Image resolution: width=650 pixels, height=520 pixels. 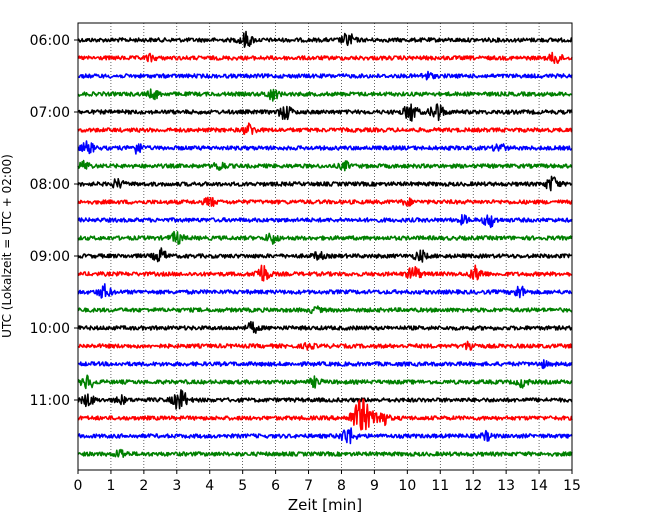 I want to click on x-tick-label: 12, so click(x=473, y=486).